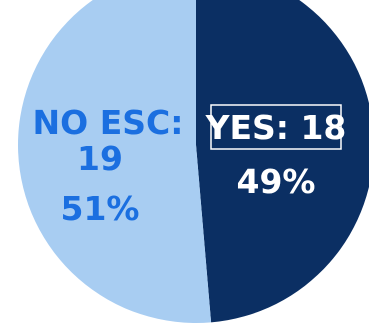  I want to click on yes-label-box, so click(276, 127).